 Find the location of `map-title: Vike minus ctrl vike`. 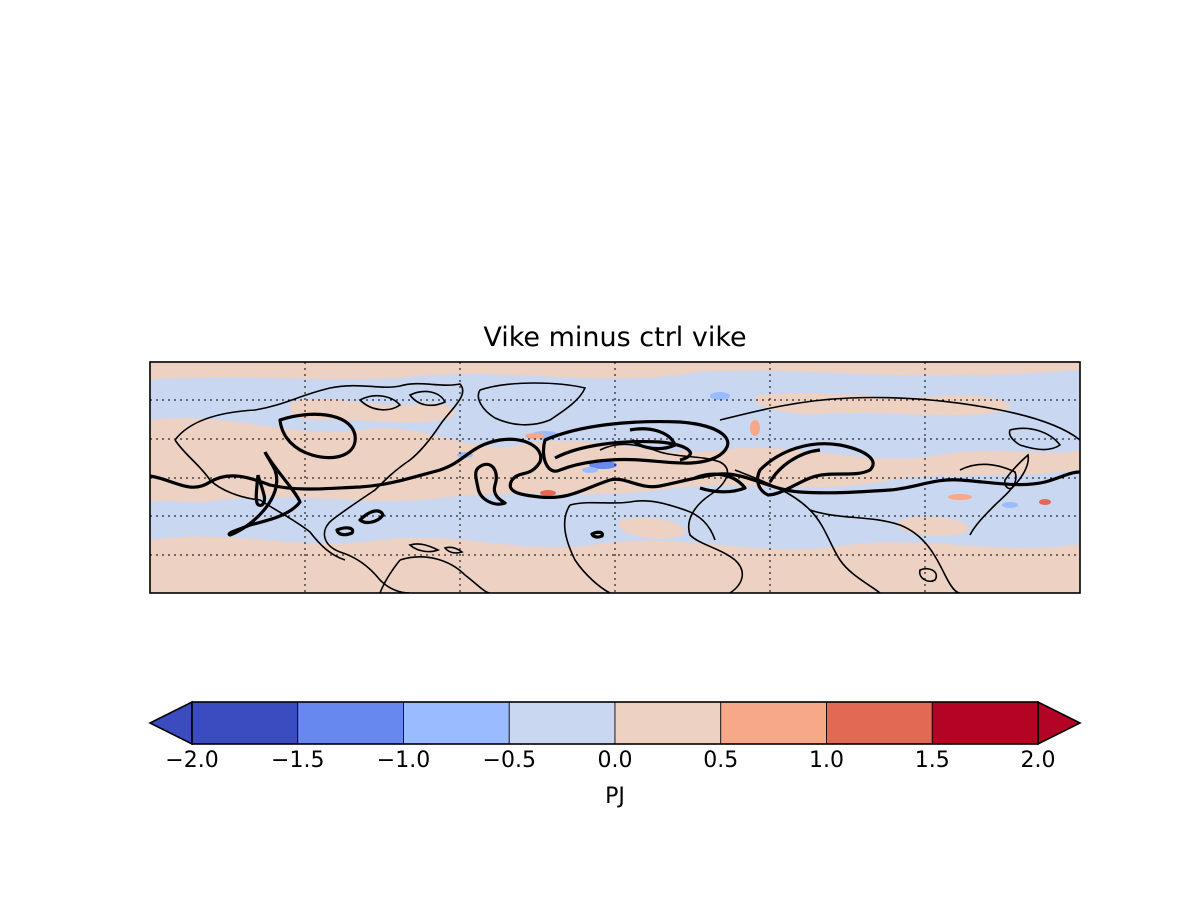

map-title: Vike minus ctrl vike is located at coordinates (615, 337).